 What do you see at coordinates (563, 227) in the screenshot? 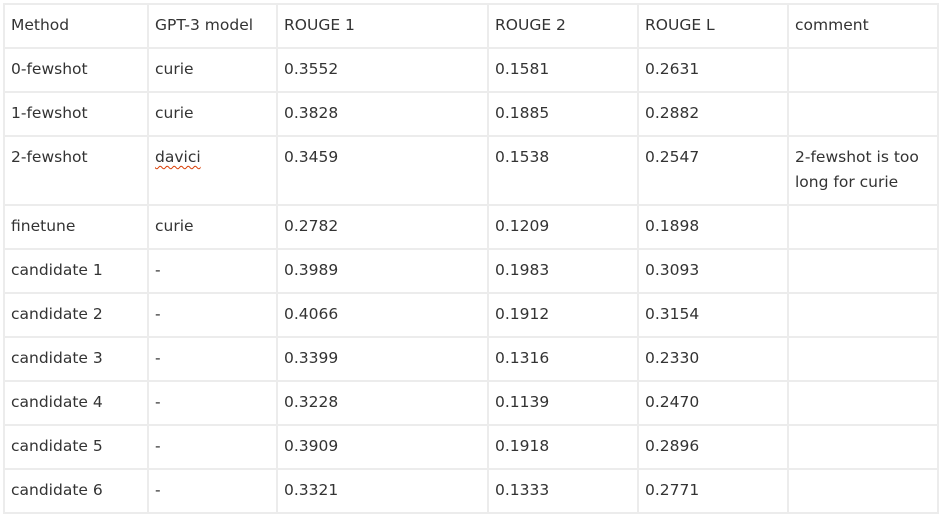
I see `cell-rouge-2: 0.1209` at bounding box center [563, 227].